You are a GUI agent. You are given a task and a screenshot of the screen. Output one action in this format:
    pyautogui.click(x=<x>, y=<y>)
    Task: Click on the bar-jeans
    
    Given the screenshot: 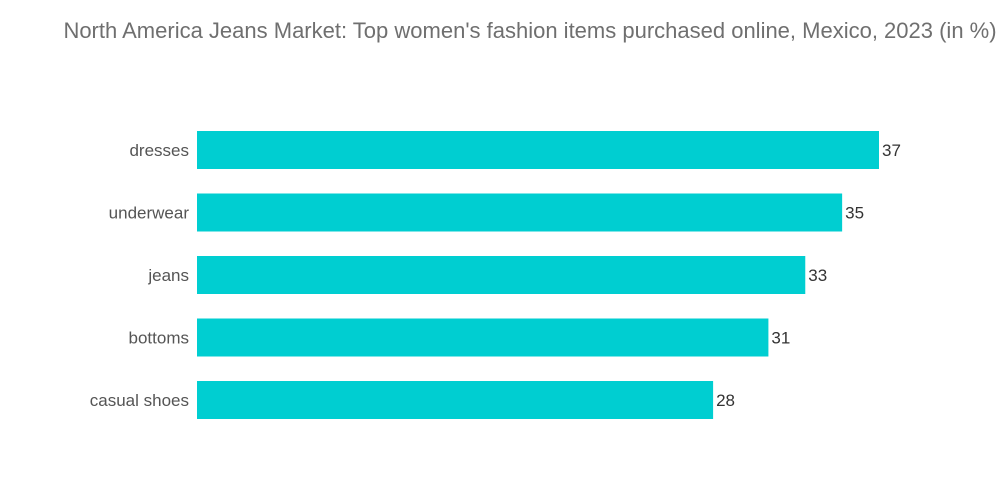 What is the action you would take?
    pyautogui.click(x=501, y=275)
    